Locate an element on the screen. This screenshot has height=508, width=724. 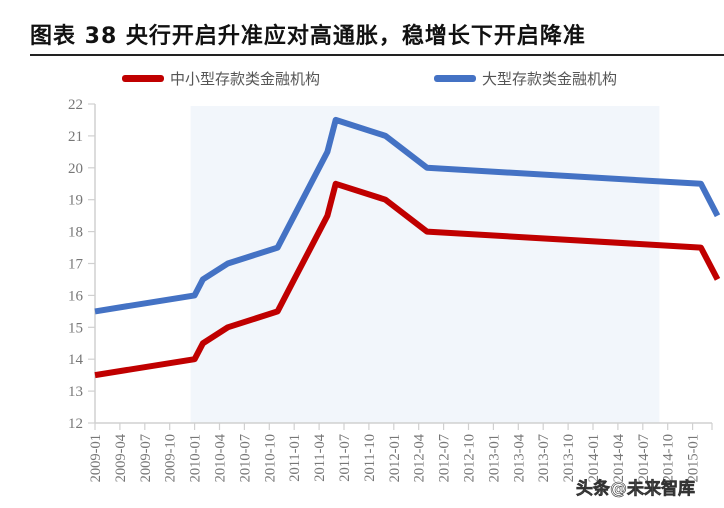
title-divider is located at coordinates (377, 55).